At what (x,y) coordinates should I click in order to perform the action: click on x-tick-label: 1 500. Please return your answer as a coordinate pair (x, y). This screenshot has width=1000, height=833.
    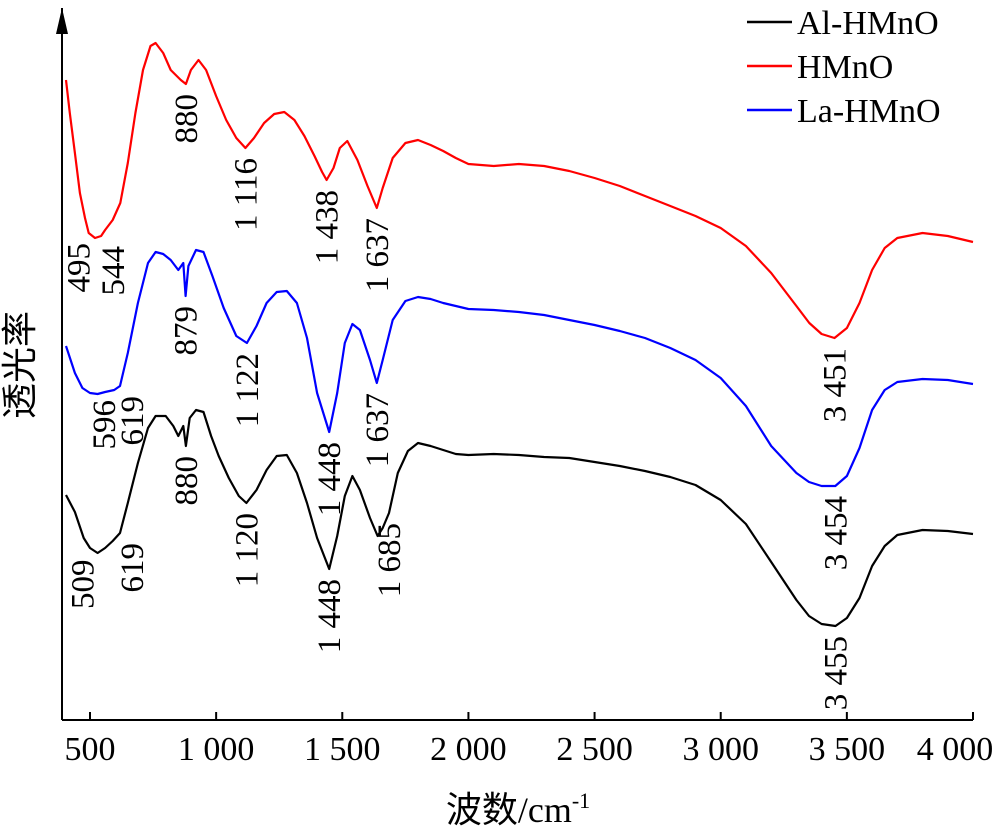
    Looking at the image, I should click on (342, 749).